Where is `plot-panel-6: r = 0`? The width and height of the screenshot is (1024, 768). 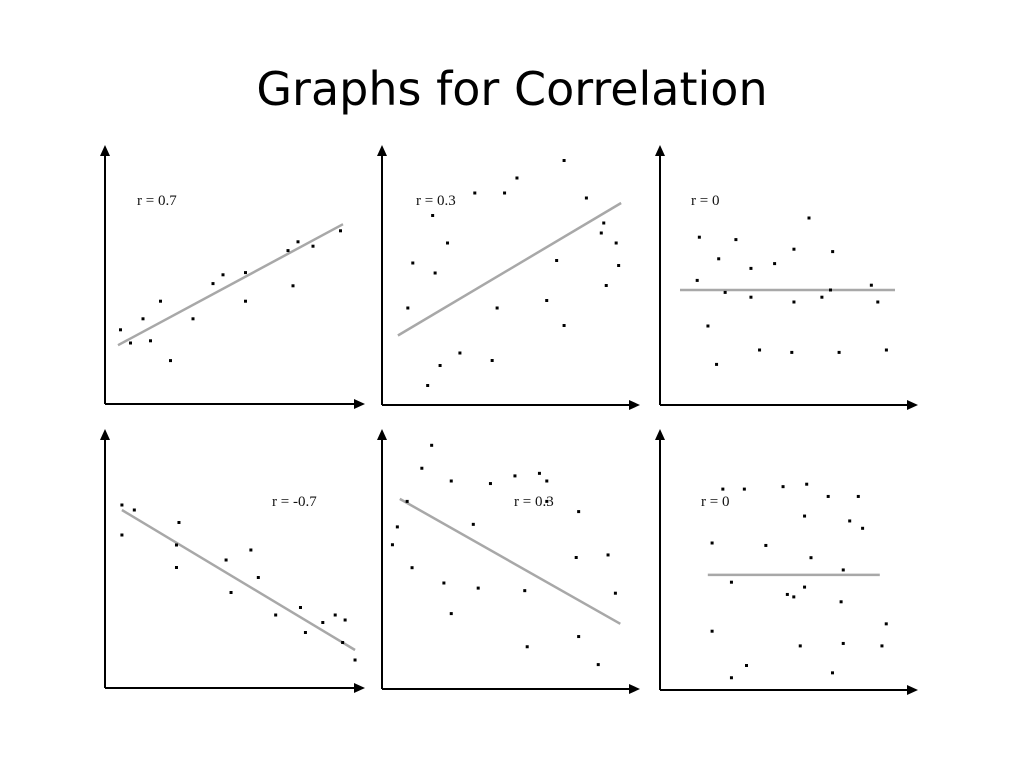
plot-panel-6: r = 0 is located at coordinates (786, 562).